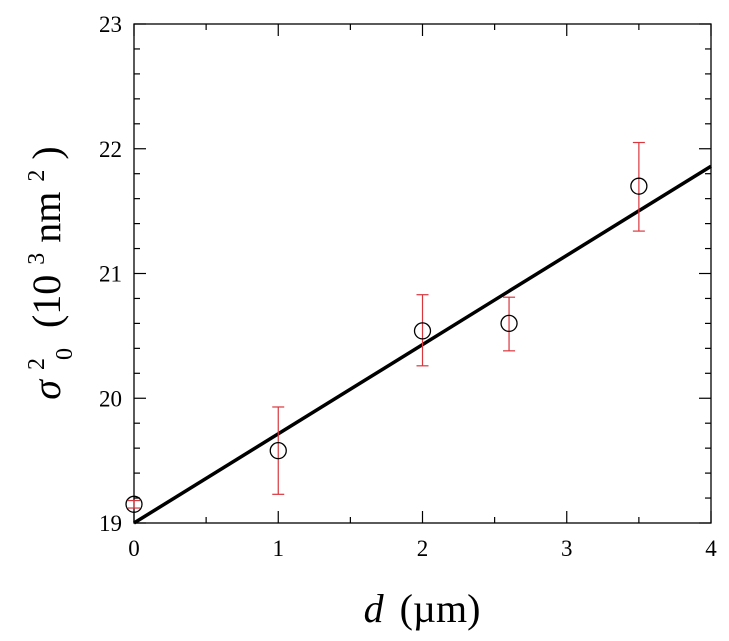  Describe the element at coordinates (110, 398) in the screenshot. I see `y-tick-label: 20` at that location.